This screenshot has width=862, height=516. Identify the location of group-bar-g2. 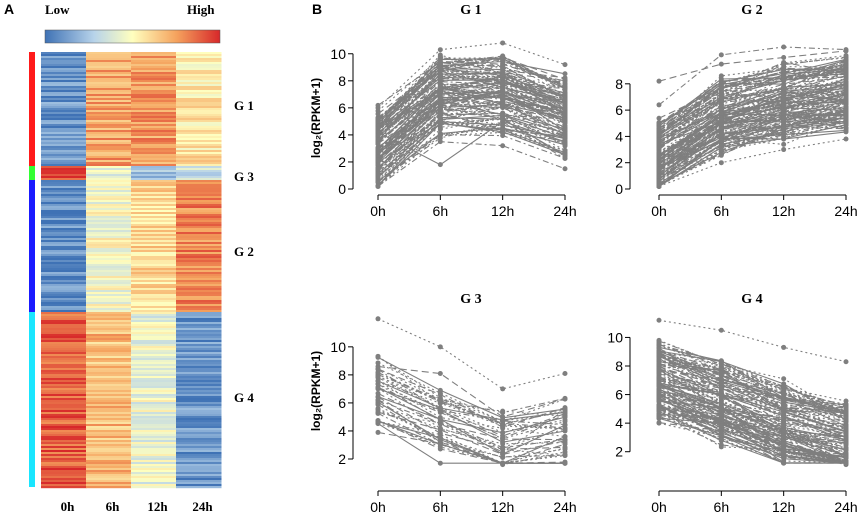
(32, 246).